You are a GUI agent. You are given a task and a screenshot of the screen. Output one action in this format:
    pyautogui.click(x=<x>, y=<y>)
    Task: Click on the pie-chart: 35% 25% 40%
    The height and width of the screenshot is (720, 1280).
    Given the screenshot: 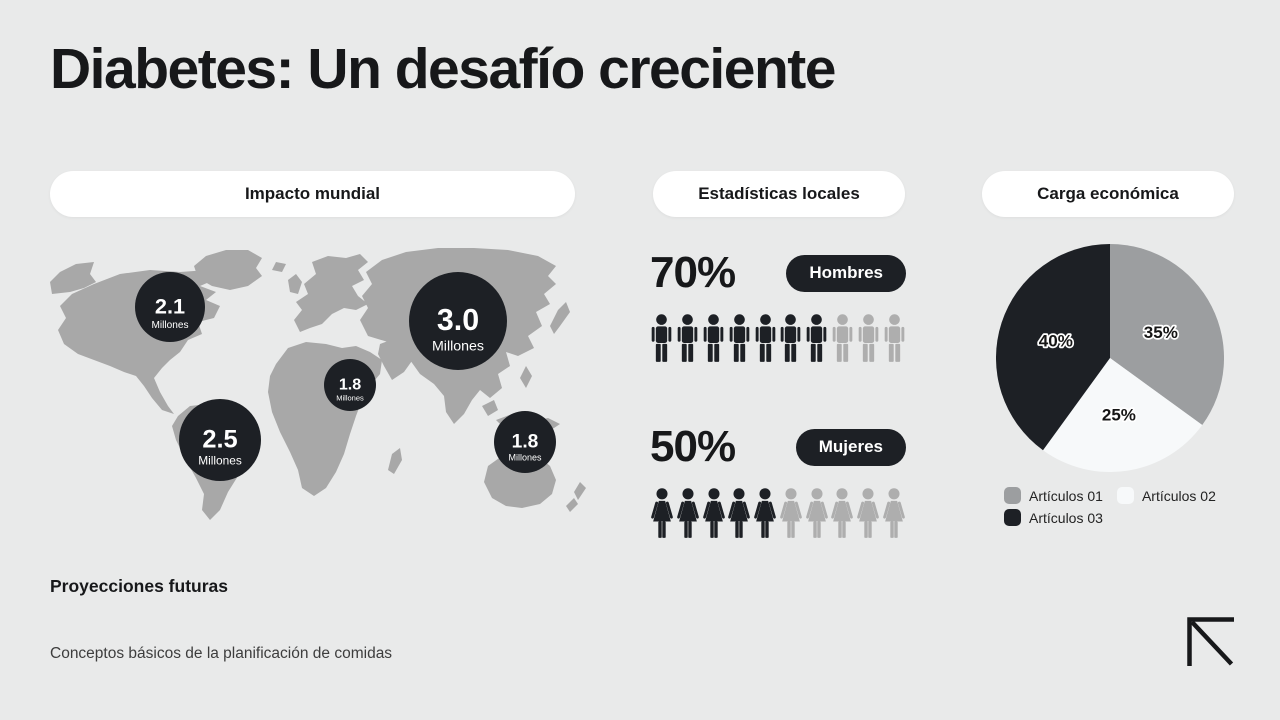 What is the action you would take?
    pyautogui.click(x=1110, y=358)
    